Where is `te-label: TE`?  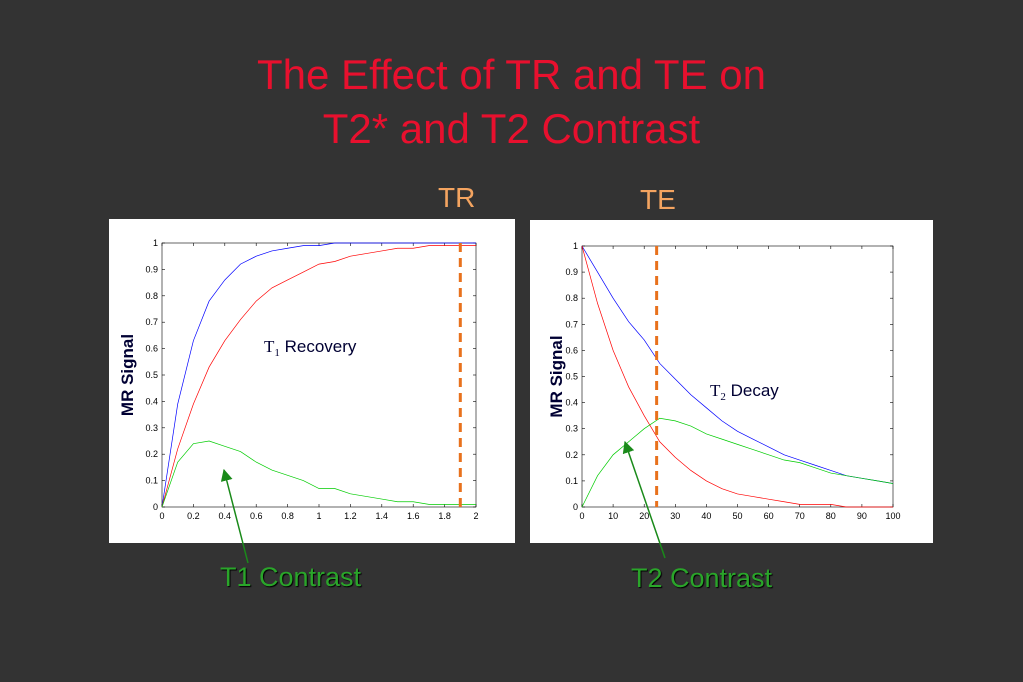 te-label: TE is located at coordinates (658, 199).